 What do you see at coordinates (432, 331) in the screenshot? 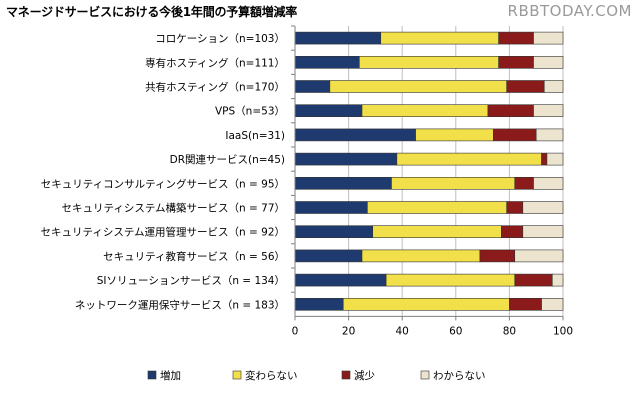
I see `x-tick-labels: 0 20 40 60 80 100` at bounding box center [432, 331].